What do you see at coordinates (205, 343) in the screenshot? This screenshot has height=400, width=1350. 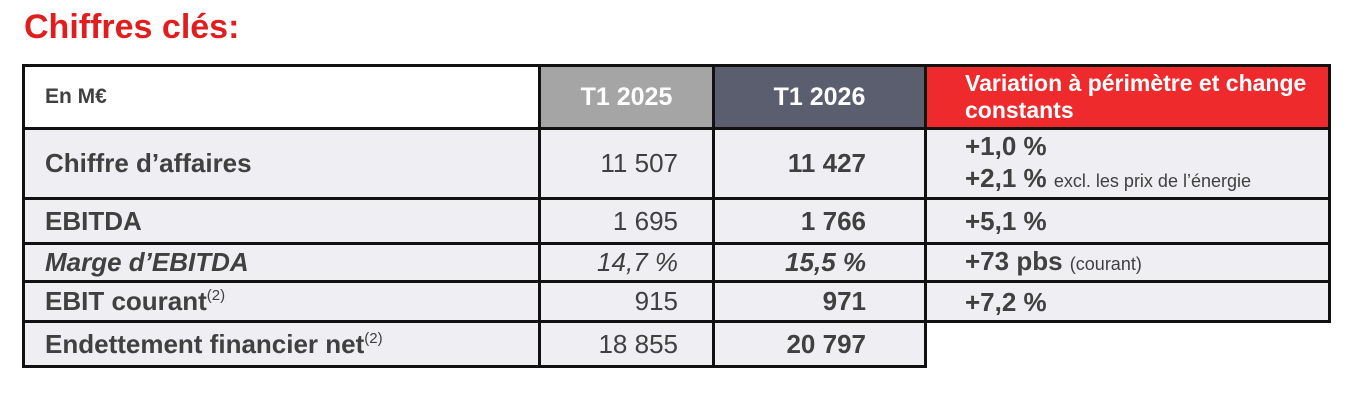 I see `row-label: Endettement financier net` at bounding box center [205, 343].